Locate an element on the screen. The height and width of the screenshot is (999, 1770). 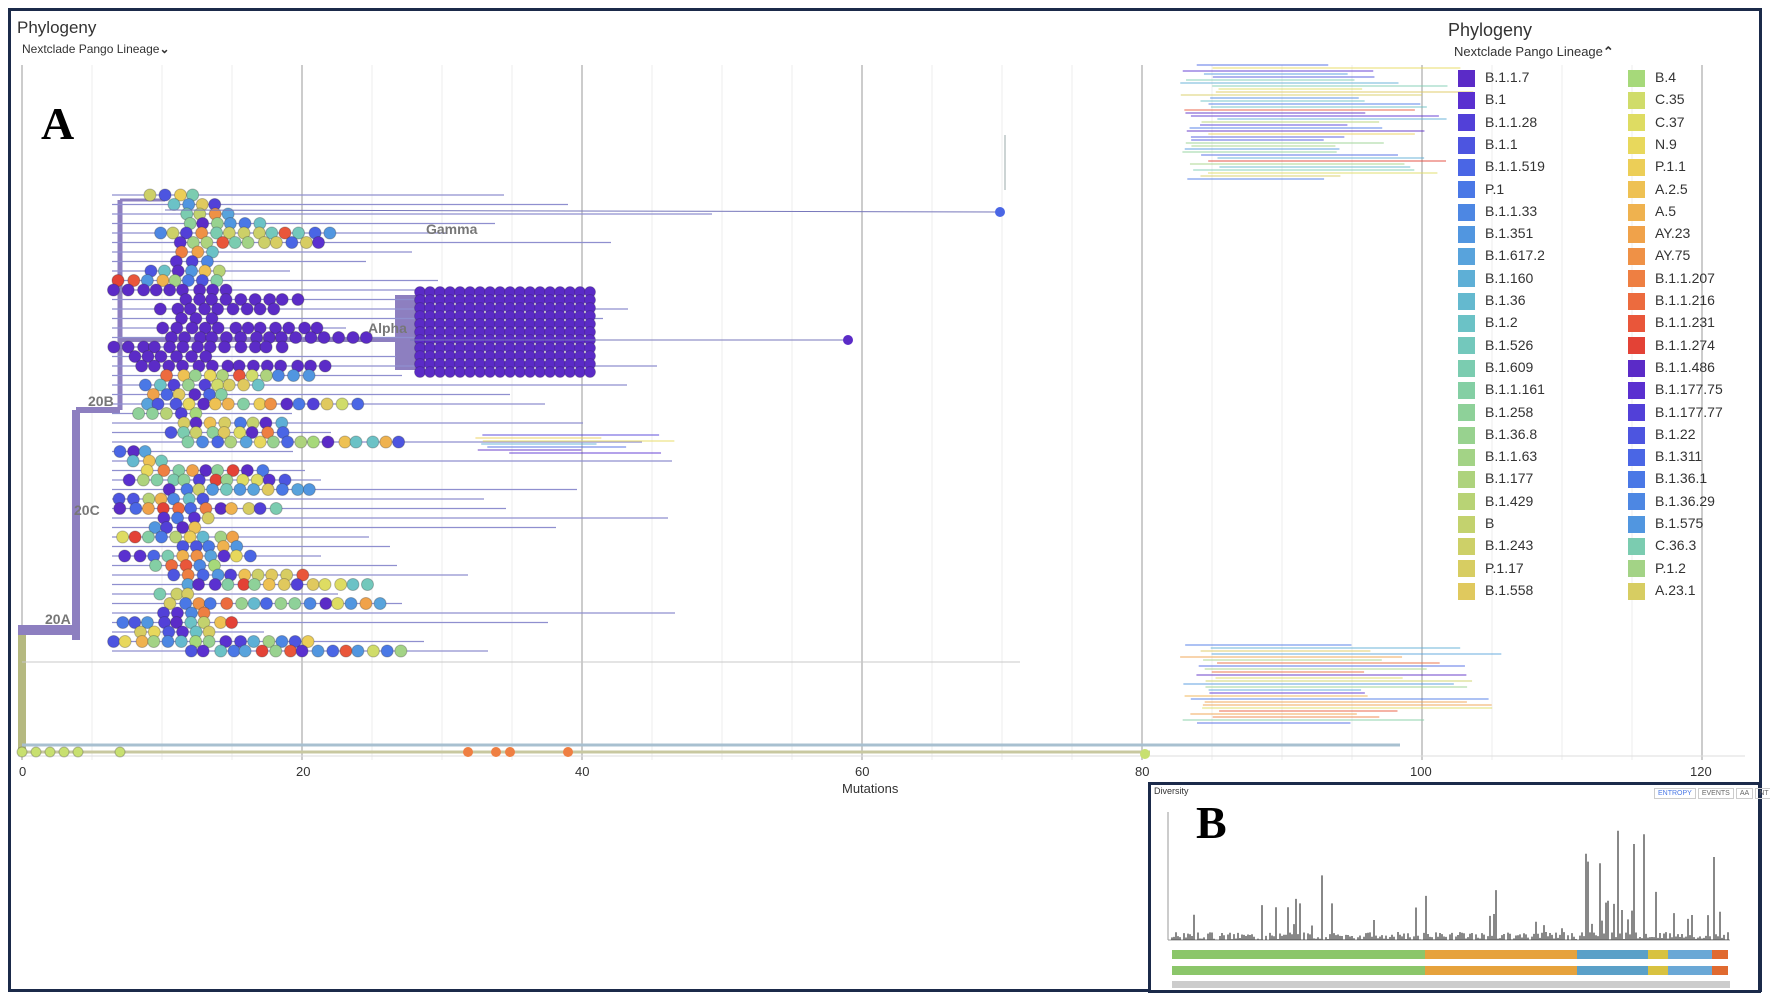
aa-button: AA is located at coordinates (1744, 793).